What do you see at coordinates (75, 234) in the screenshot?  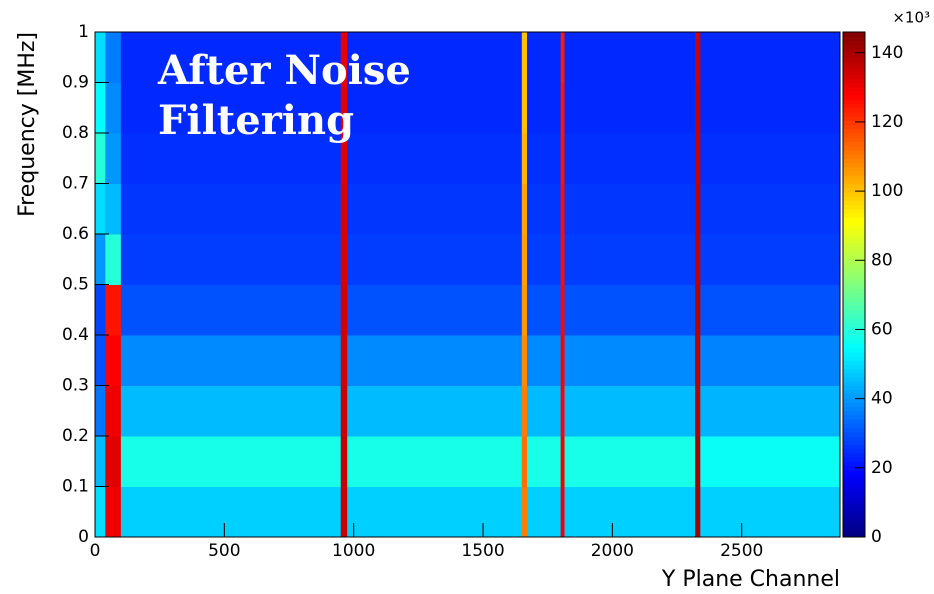 I see `y-tick-label: 0.6` at bounding box center [75, 234].